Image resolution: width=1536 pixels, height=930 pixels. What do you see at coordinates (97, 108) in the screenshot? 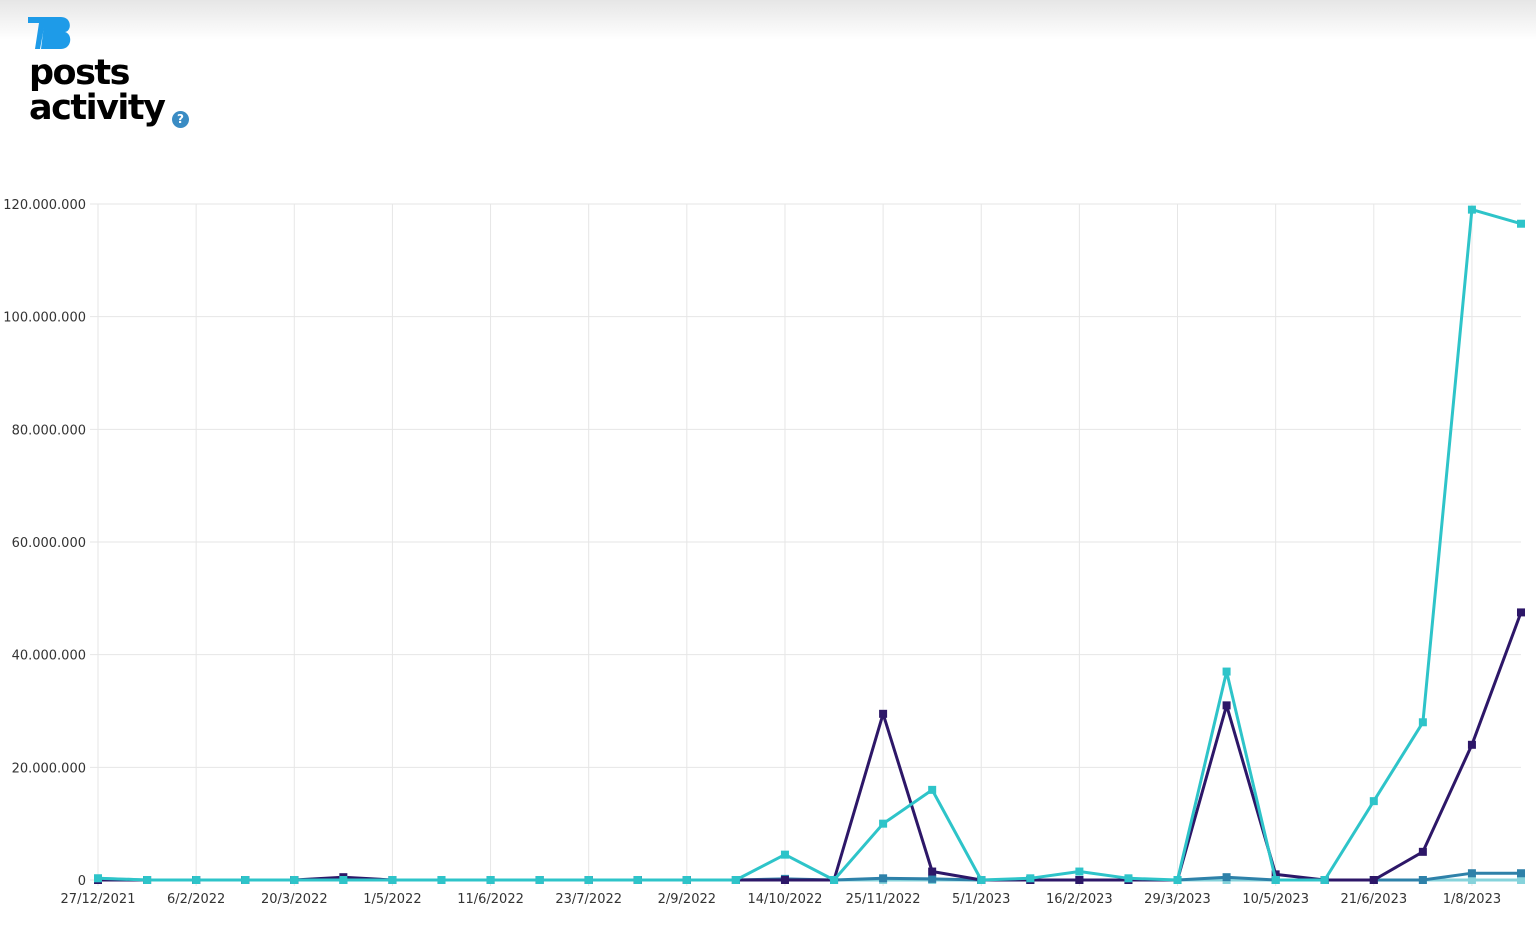
I see `title-line-2: activity` at bounding box center [97, 108].